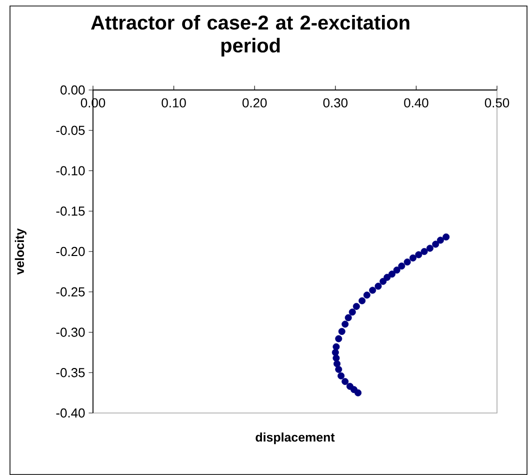 The height and width of the screenshot is (475, 530). Describe the element at coordinates (335, 103) in the screenshot. I see `x-tick-label: 0.30` at that location.